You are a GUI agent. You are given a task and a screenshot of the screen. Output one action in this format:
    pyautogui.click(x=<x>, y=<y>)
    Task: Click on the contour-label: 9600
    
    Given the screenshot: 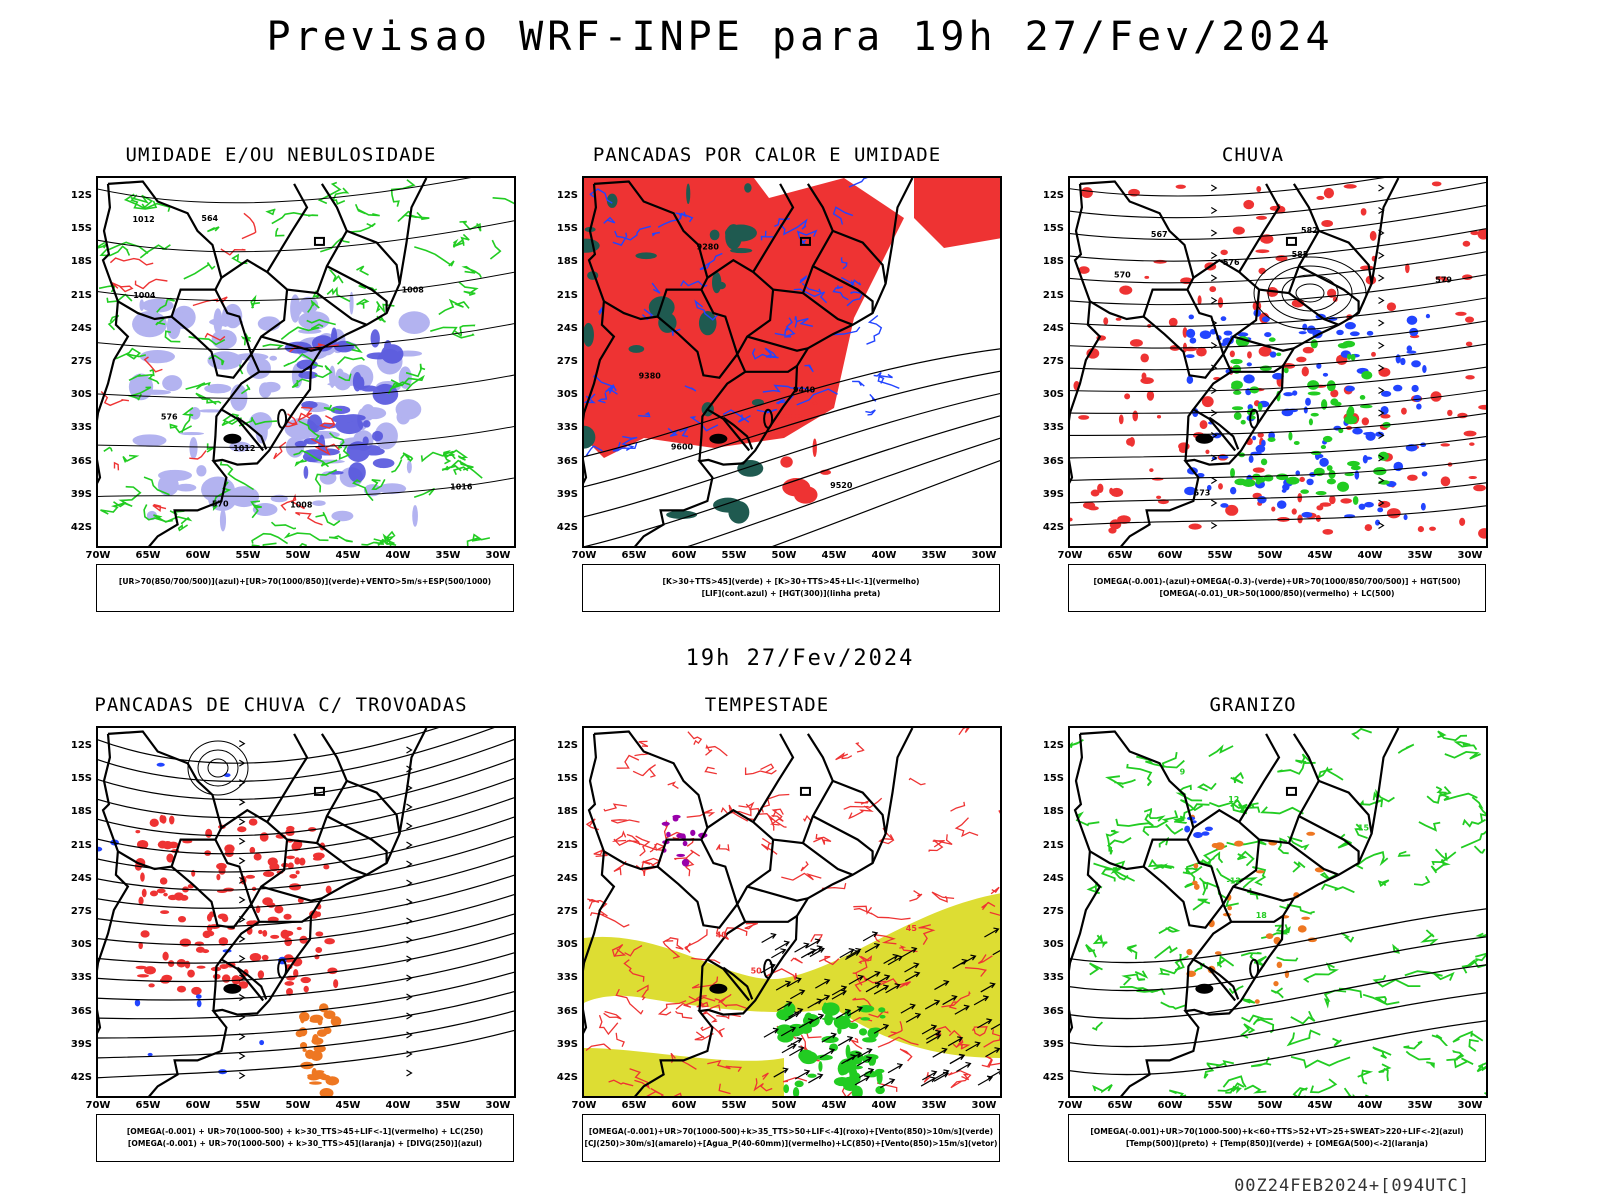 What is the action you would take?
    pyautogui.click(x=682, y=446)
    